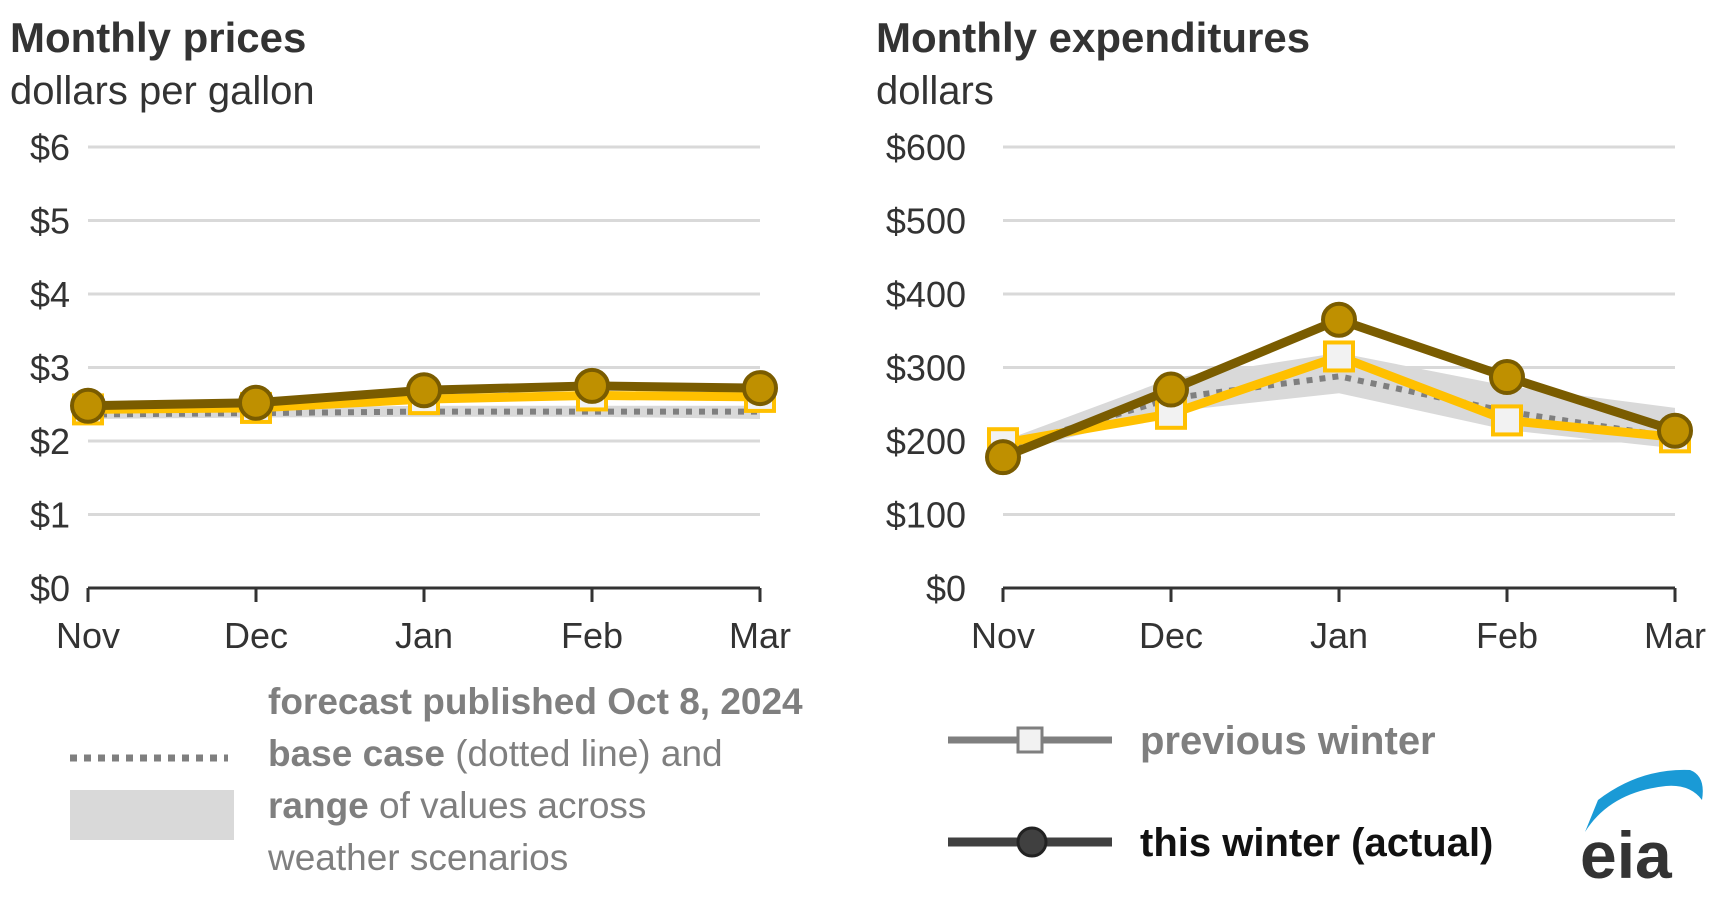 The height and width of the screenshot is (913, 1726). I want to click on expenditures-x-tick-label: Dec, so click(1171, 635).